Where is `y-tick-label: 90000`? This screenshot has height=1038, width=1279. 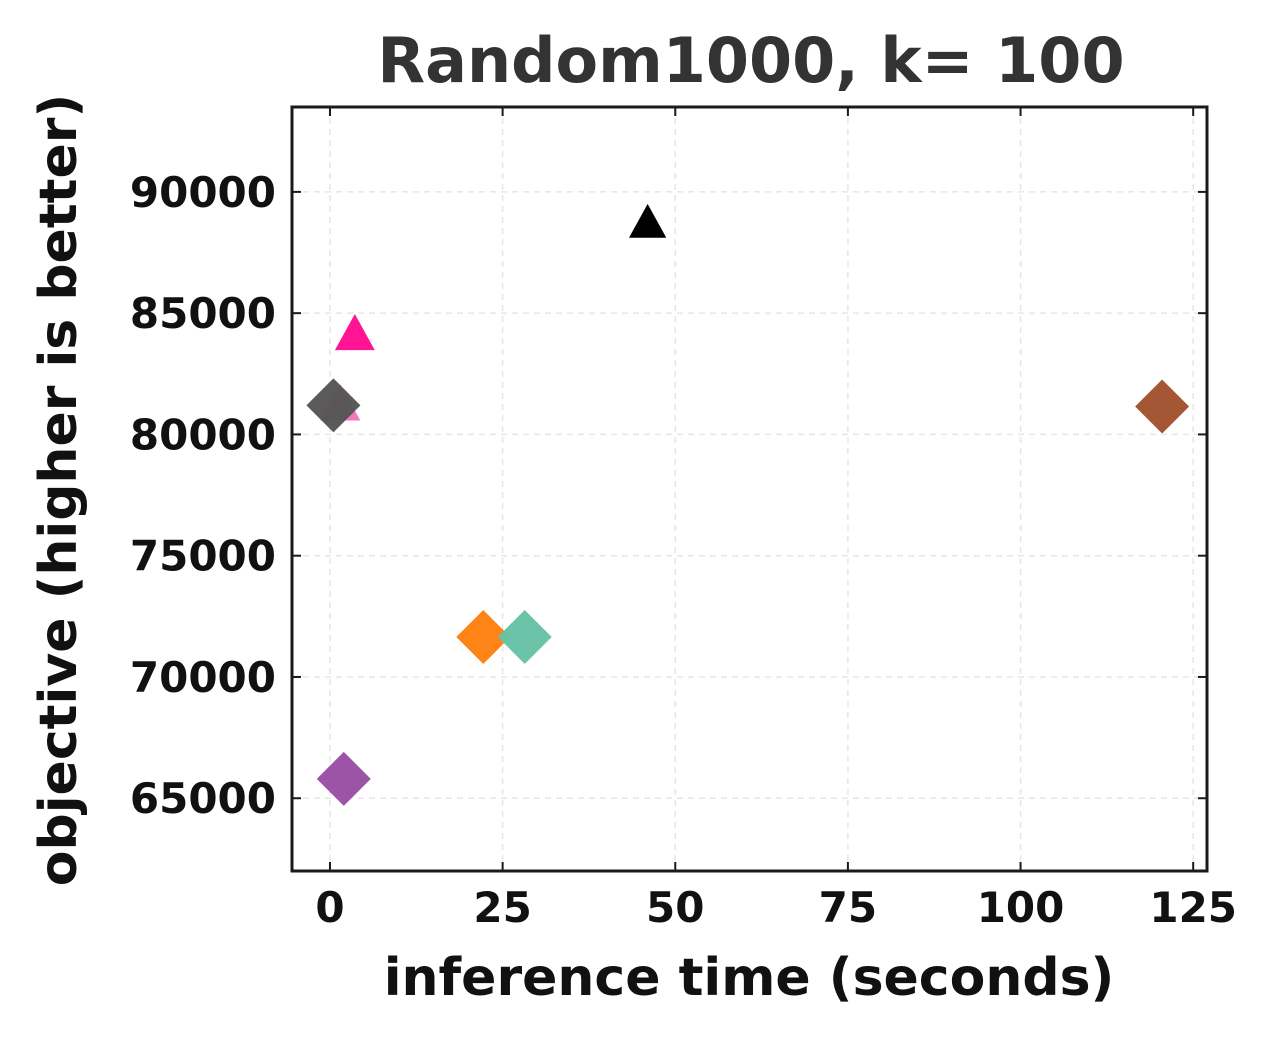 y-tick-label: 90000 is located at coordinates (203, 192).